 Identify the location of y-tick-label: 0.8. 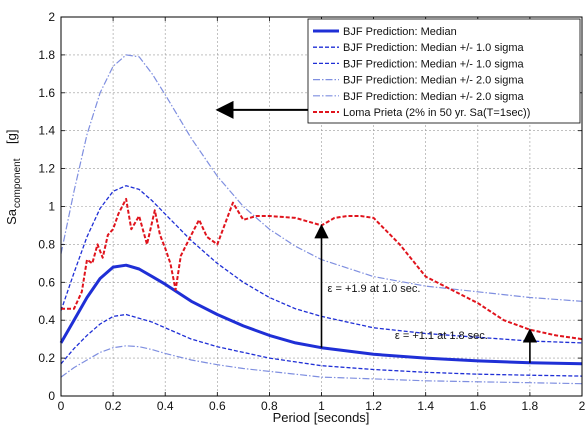
(46, 244).